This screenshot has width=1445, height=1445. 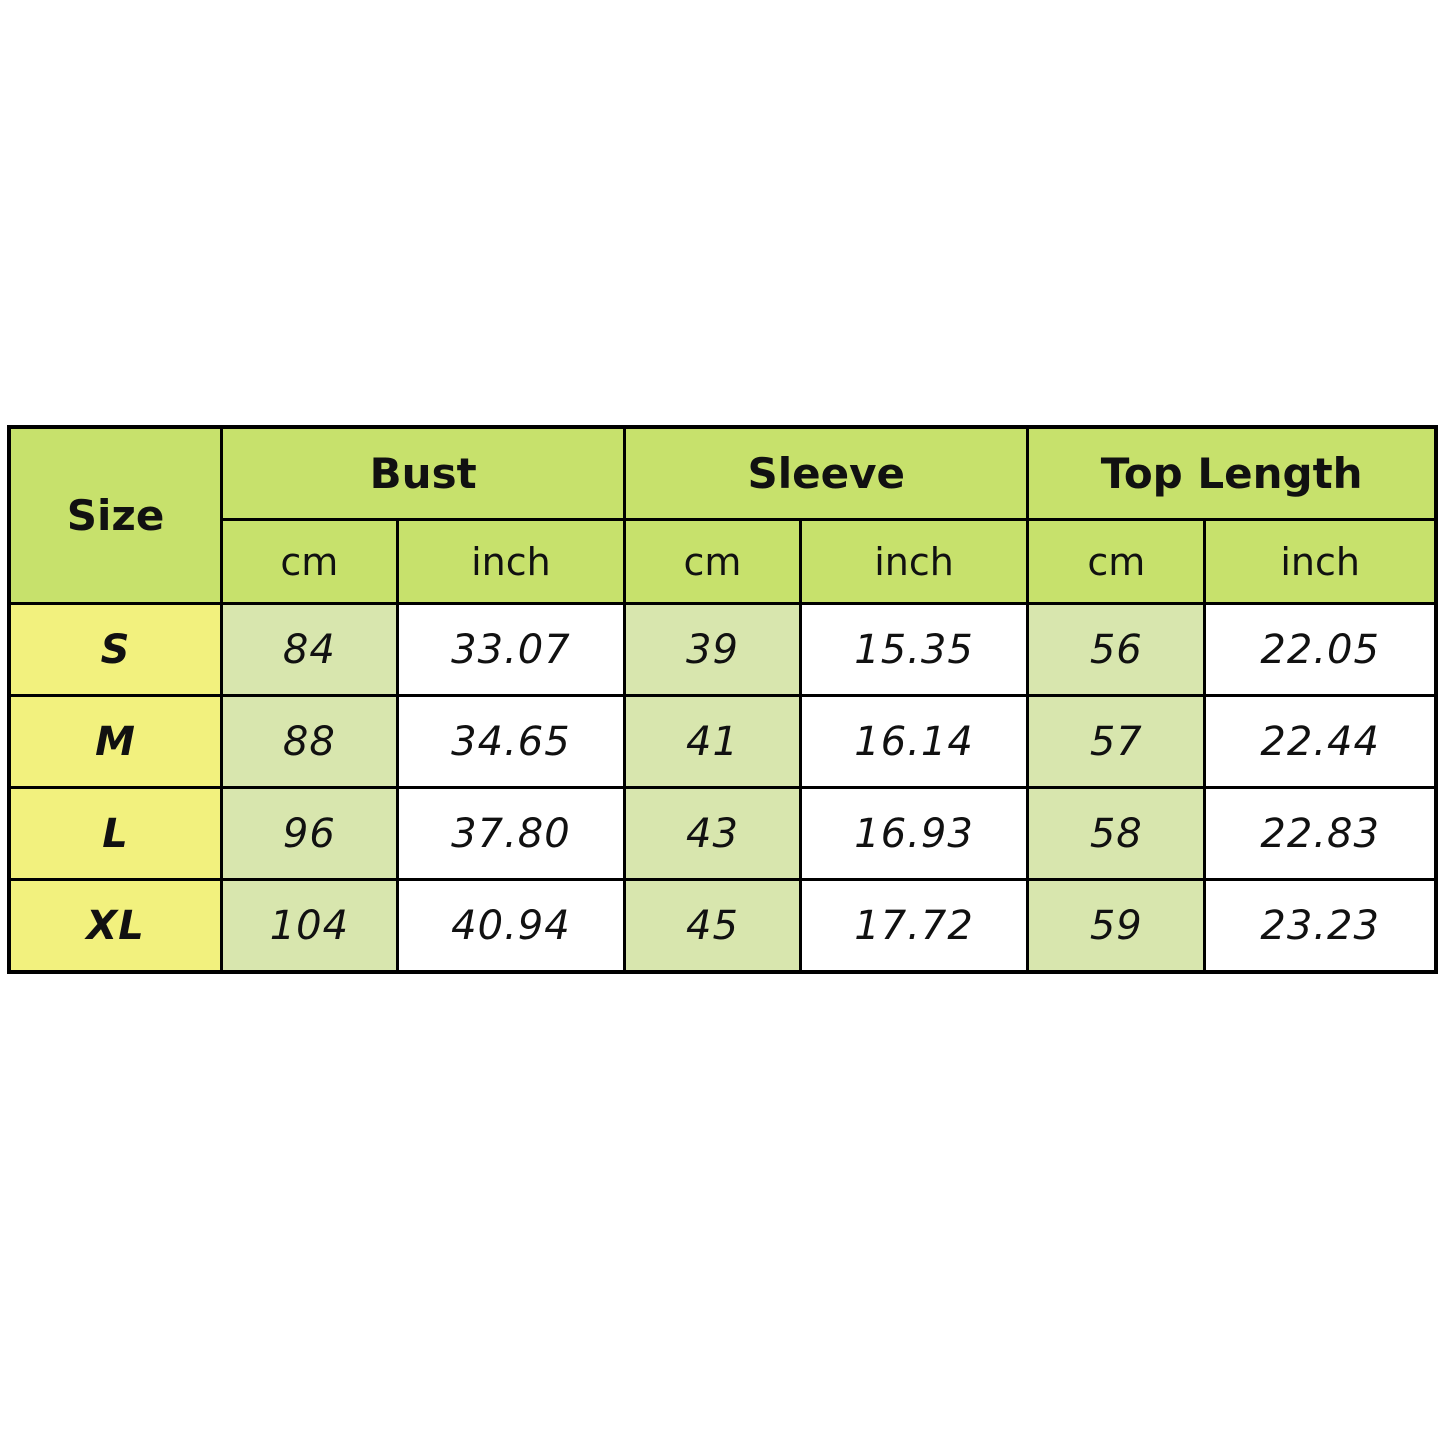 What do you see at coordinates (712, 741) in the screenshot?
I see `sleeve-cm-value: 41` at bounding box center [712, 741].